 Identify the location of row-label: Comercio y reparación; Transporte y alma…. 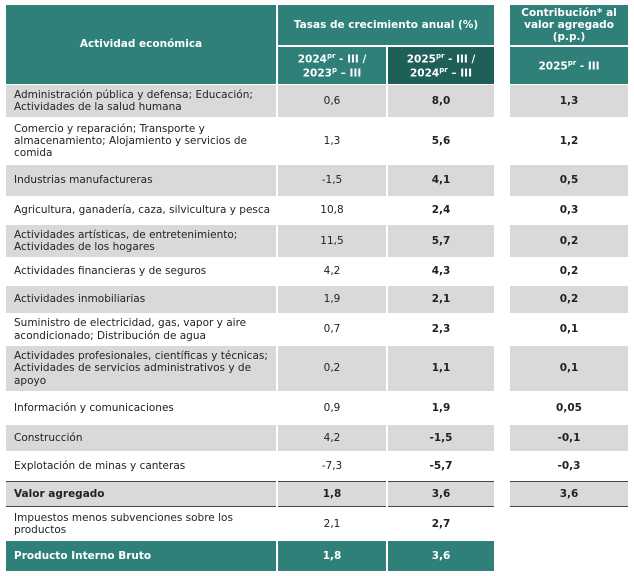
(141, 141).